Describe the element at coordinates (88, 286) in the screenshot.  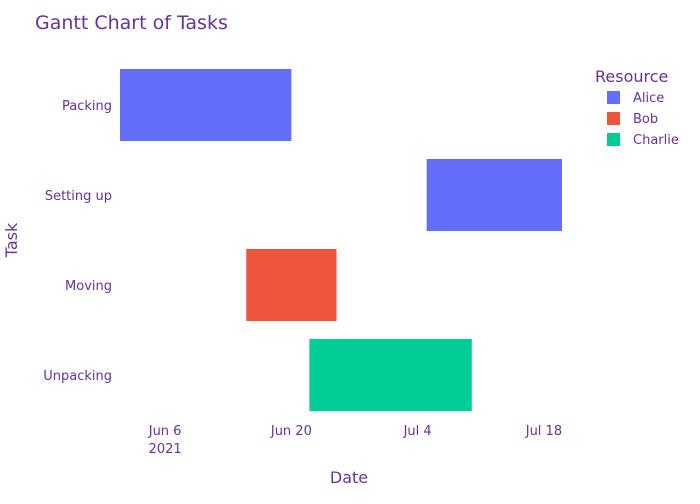
I see `y-tick-moving: Moving` at that location.